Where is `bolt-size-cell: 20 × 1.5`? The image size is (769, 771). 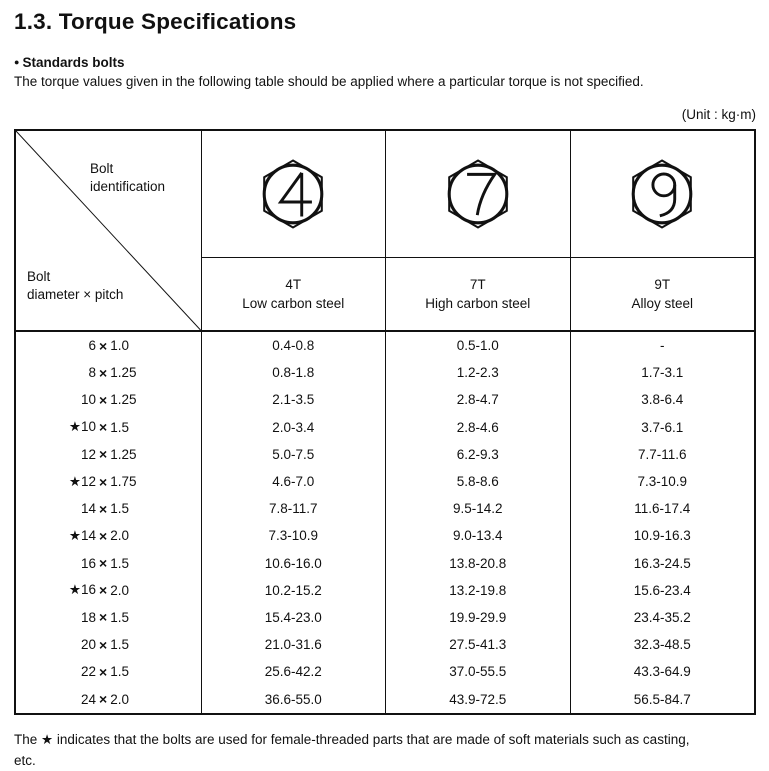 bolt-size-cell: 20 × 1.5 is located at coordinates (108, 644).